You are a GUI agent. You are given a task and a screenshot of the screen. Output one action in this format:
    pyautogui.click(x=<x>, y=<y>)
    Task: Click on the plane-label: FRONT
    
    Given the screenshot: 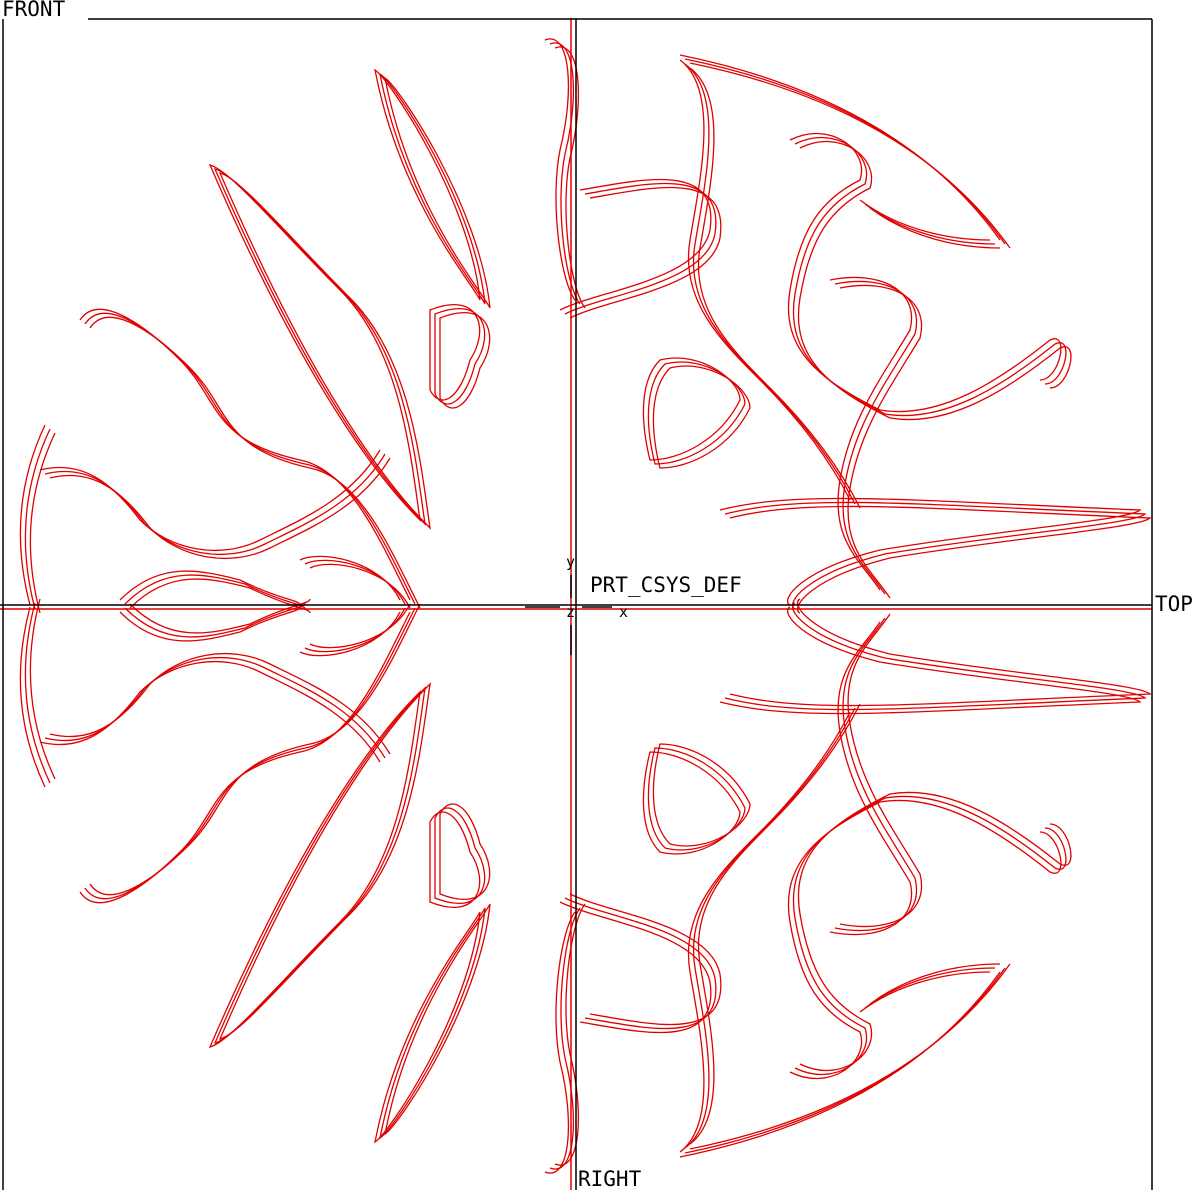 What is the action you would take?
    pyautogui.click(x=34, y=10)
    